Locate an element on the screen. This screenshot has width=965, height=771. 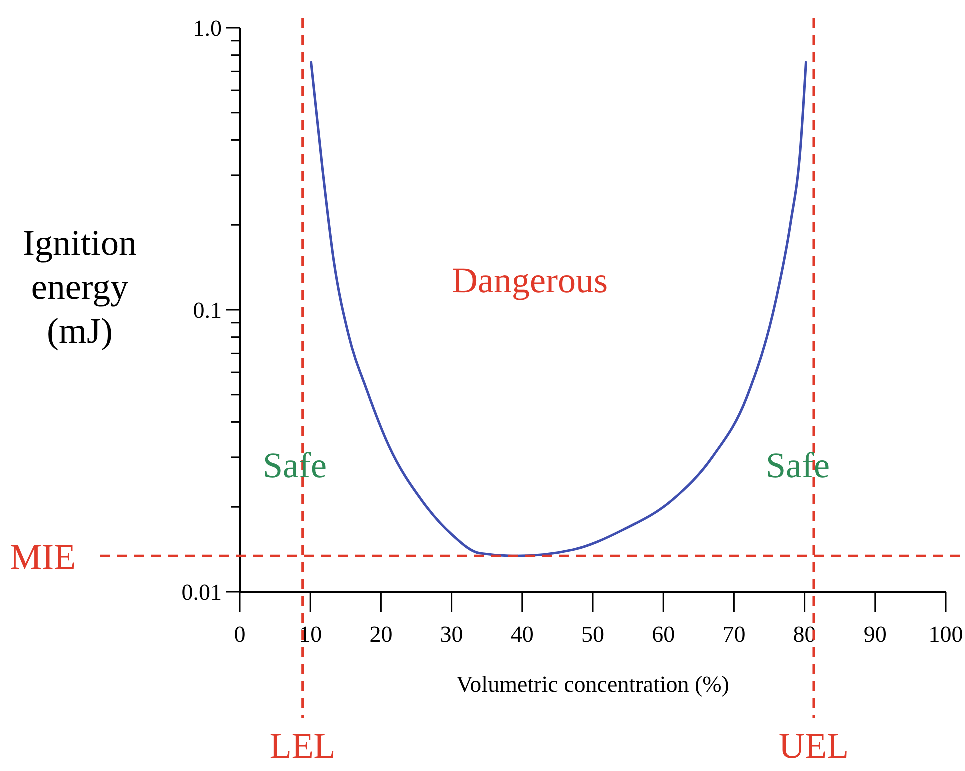
ref-line-label: UEL is located at coordinates (813, 746).